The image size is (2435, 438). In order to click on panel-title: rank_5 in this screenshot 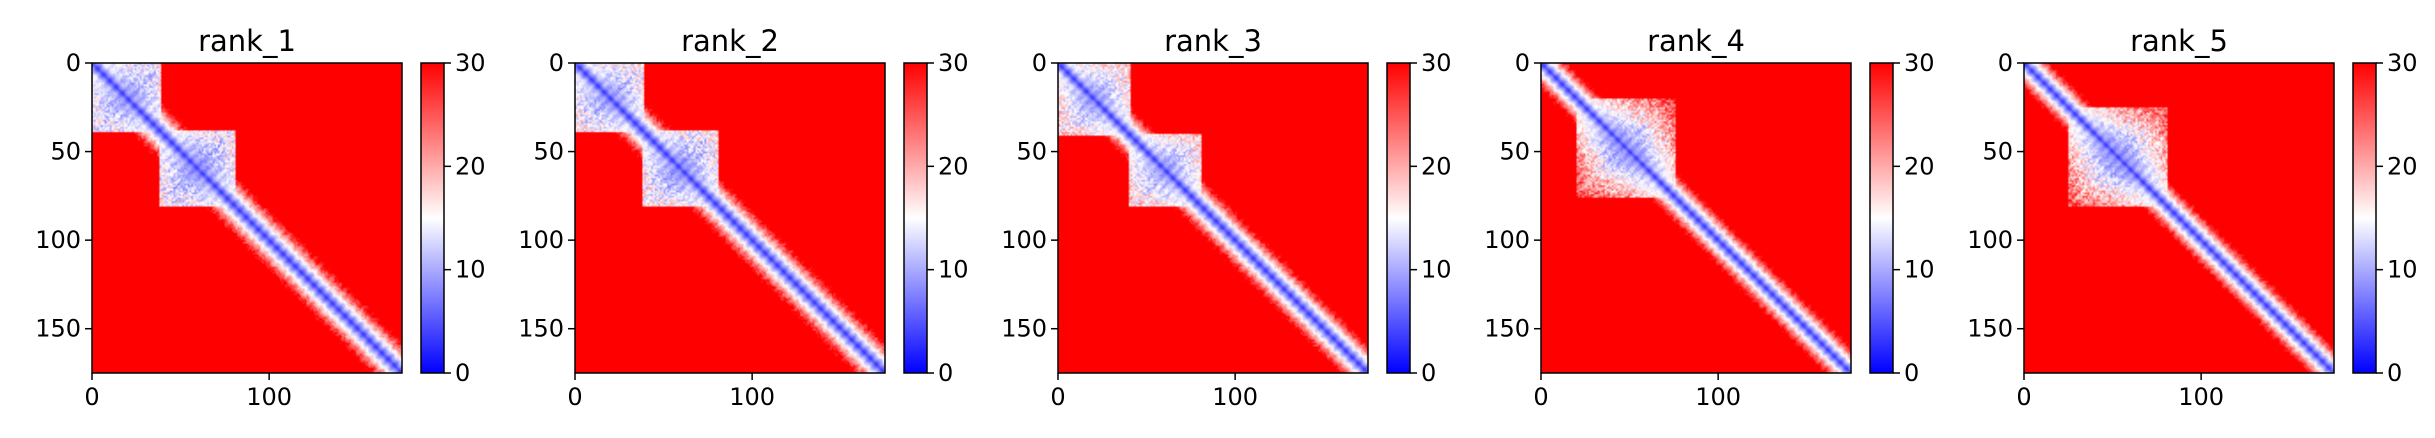, I will do `click(2179, 41)`.